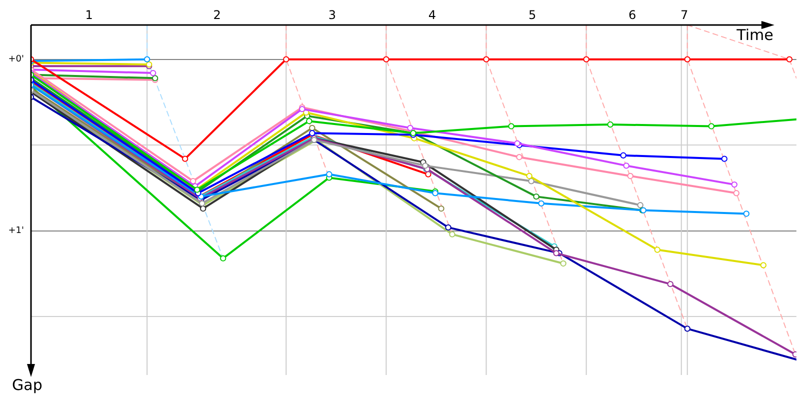  What do you see at coordinates (16, 59) in the screenshot?
I see `y-tick-label: +0'` at bounding box center [16, 59].